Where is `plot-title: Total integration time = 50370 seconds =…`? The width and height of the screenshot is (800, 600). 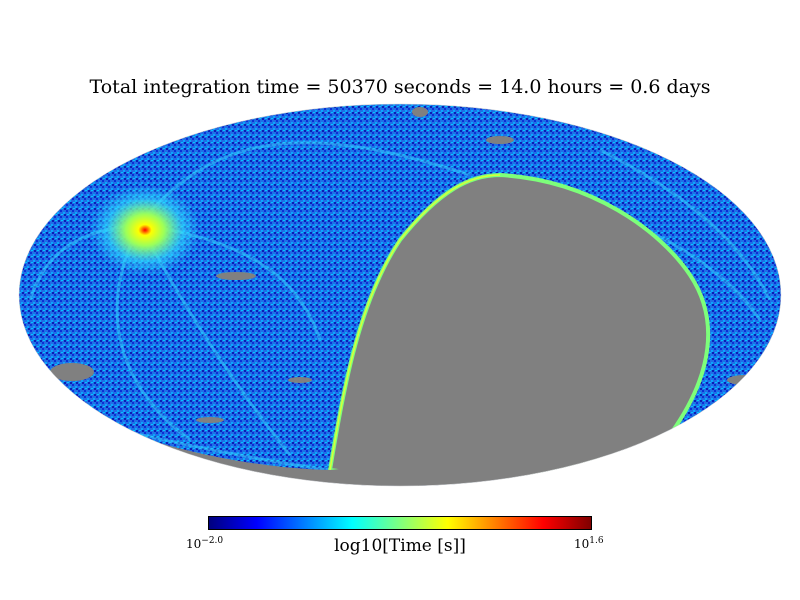 plot-title: Total integration time = 50370 seconds =… is located at coordinates (400, 87).